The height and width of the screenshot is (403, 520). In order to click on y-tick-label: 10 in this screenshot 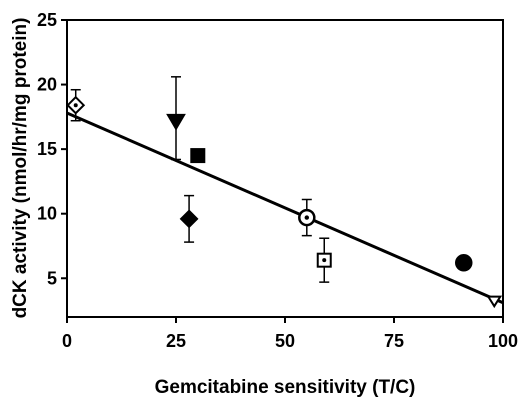, I will do `click(47, 214)`.